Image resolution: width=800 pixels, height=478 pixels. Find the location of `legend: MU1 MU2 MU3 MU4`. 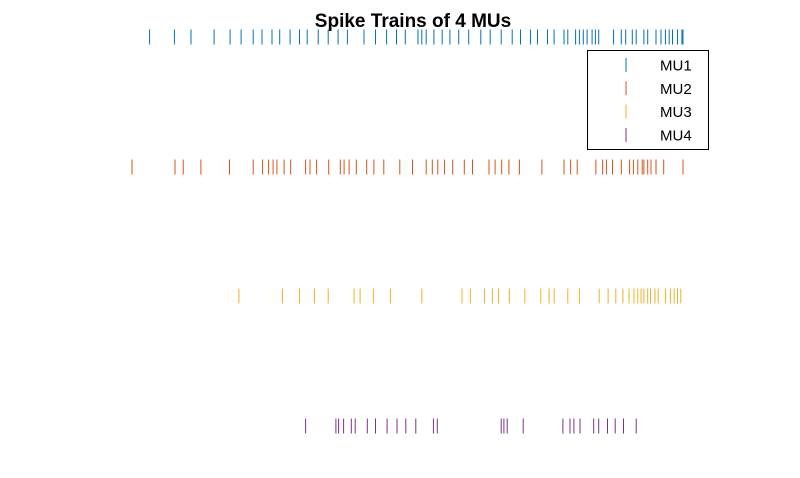

legend: MU1 MU2 MU3 MU4 is located at coordinates (648, 100).